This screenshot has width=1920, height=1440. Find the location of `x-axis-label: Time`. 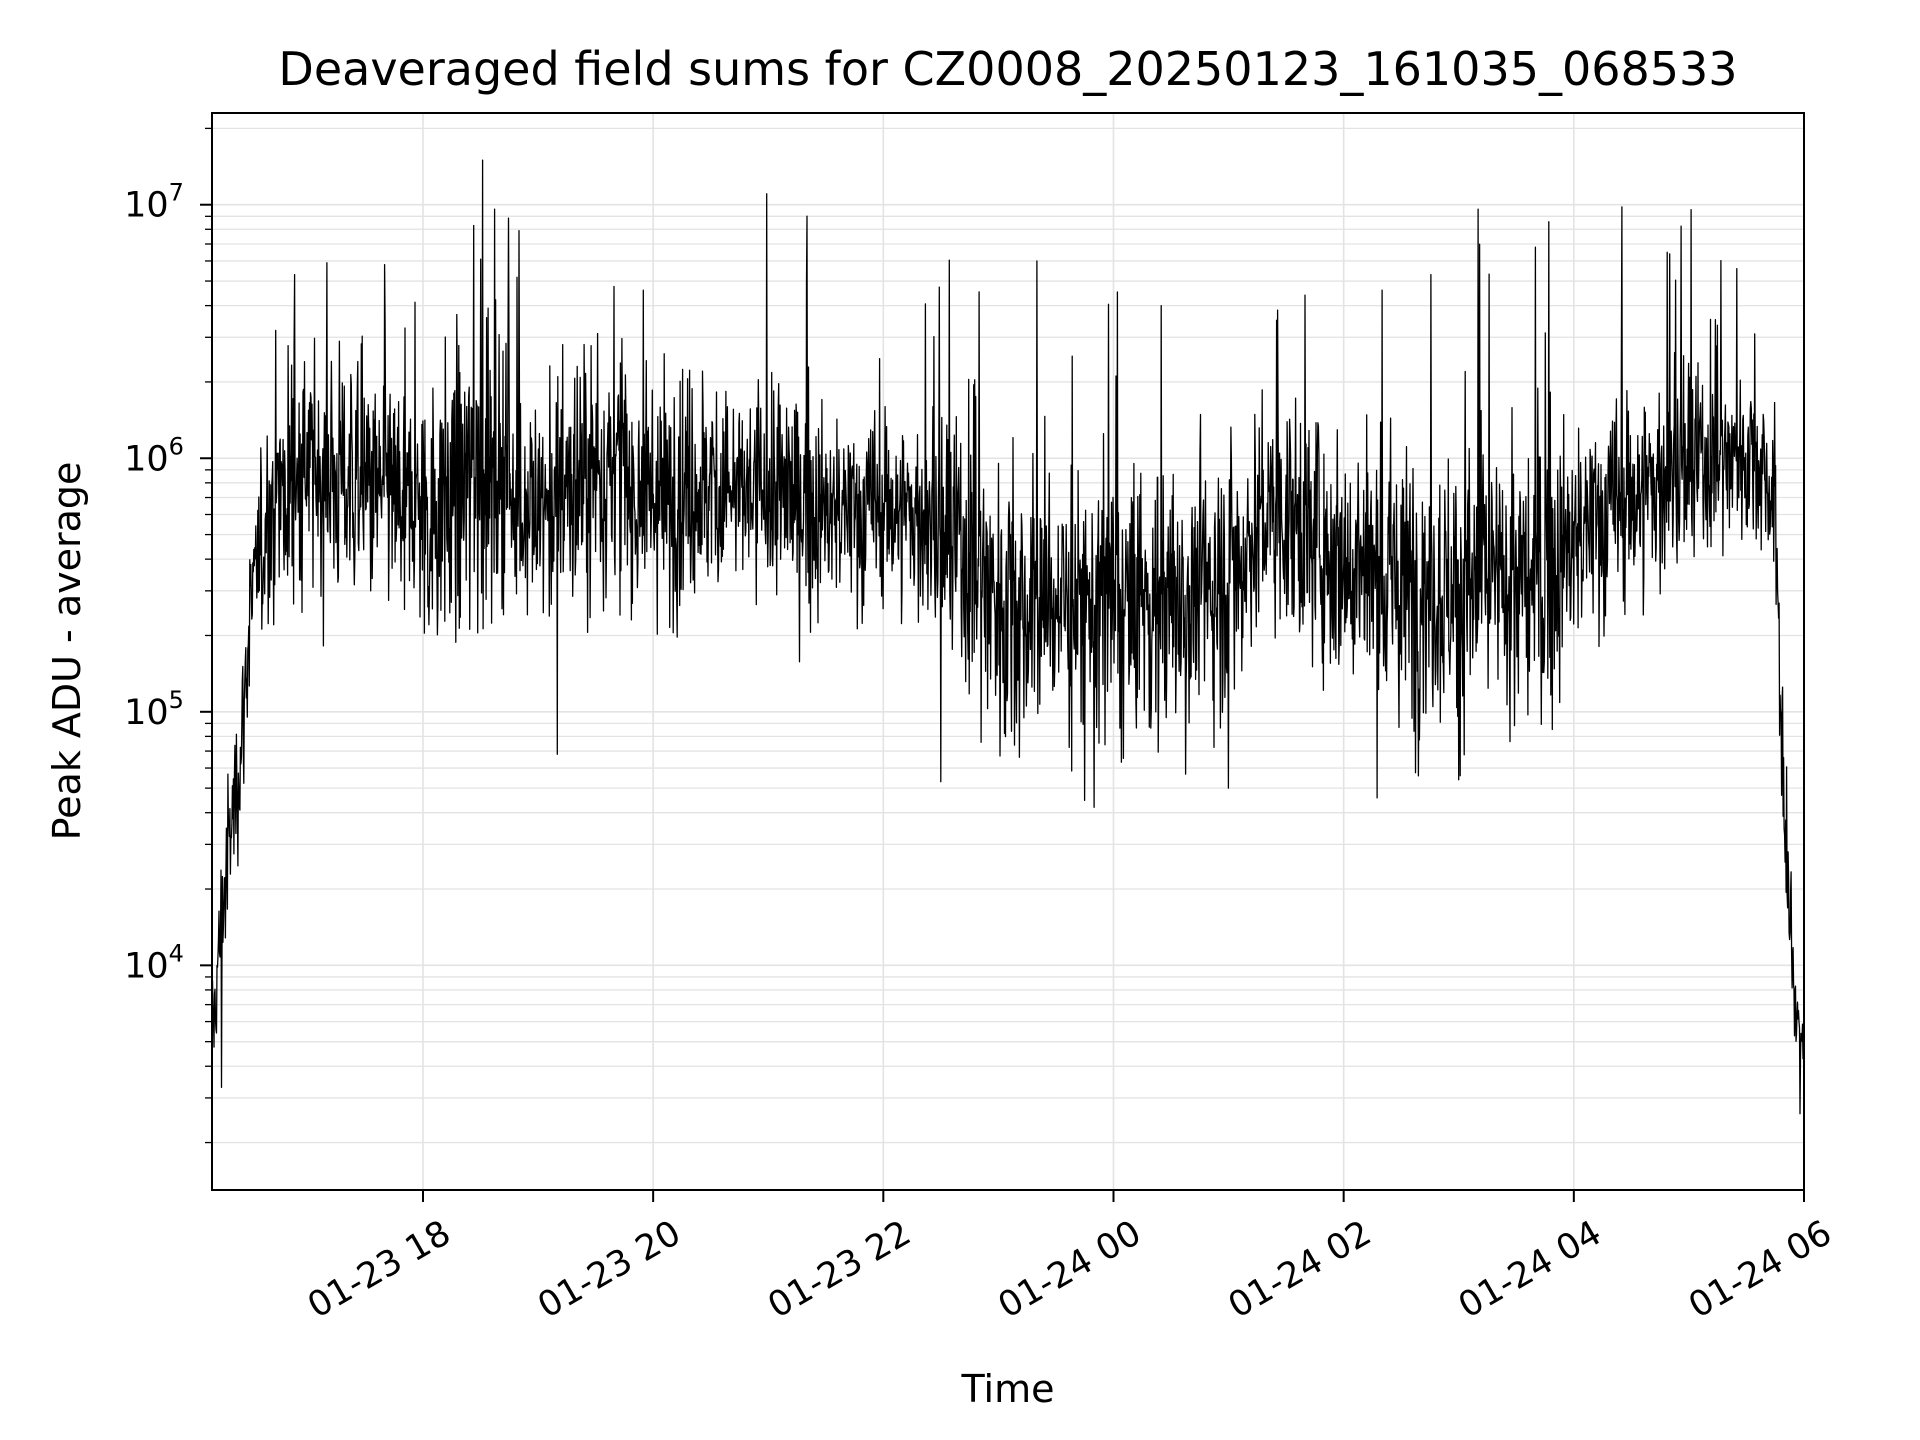

x-axis-label: Time is located at coordinates (1008, 1389).